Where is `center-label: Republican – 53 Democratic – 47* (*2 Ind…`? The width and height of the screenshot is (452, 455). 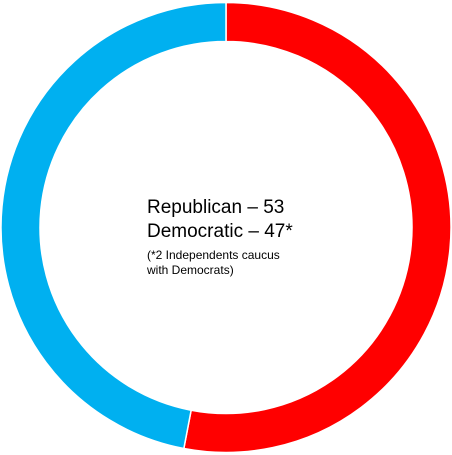
center-label: Republican – 53 Democratic – 47* (*2 Ind… is located at coordinates (247, 237).